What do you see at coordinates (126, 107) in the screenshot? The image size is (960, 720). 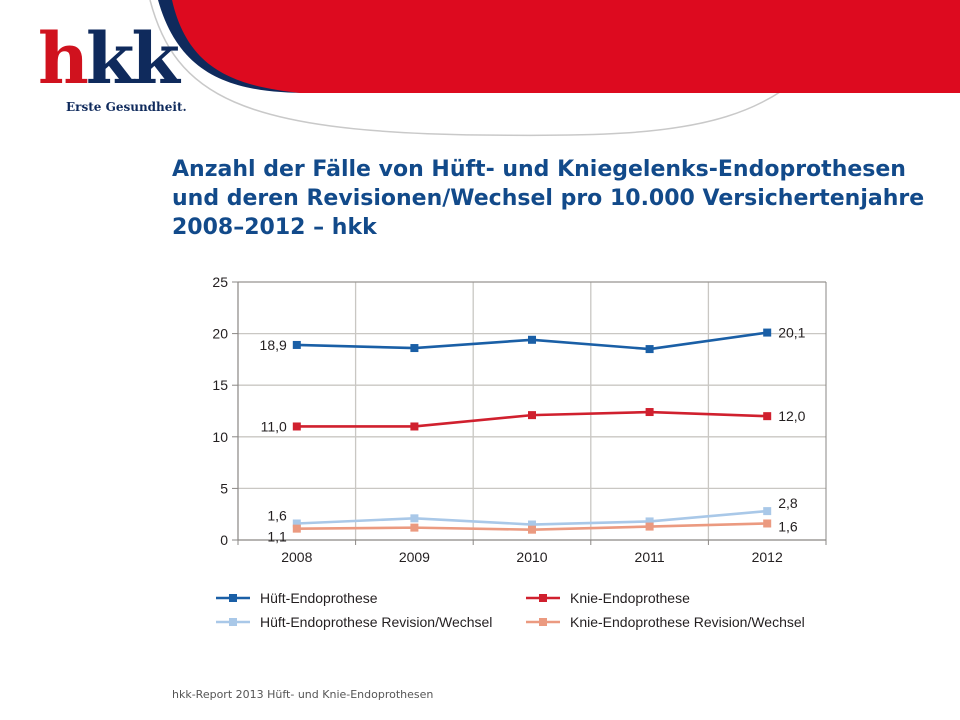 I see `logo-tagline: Erste Gesundheit.` at bounding box center [126, 107].